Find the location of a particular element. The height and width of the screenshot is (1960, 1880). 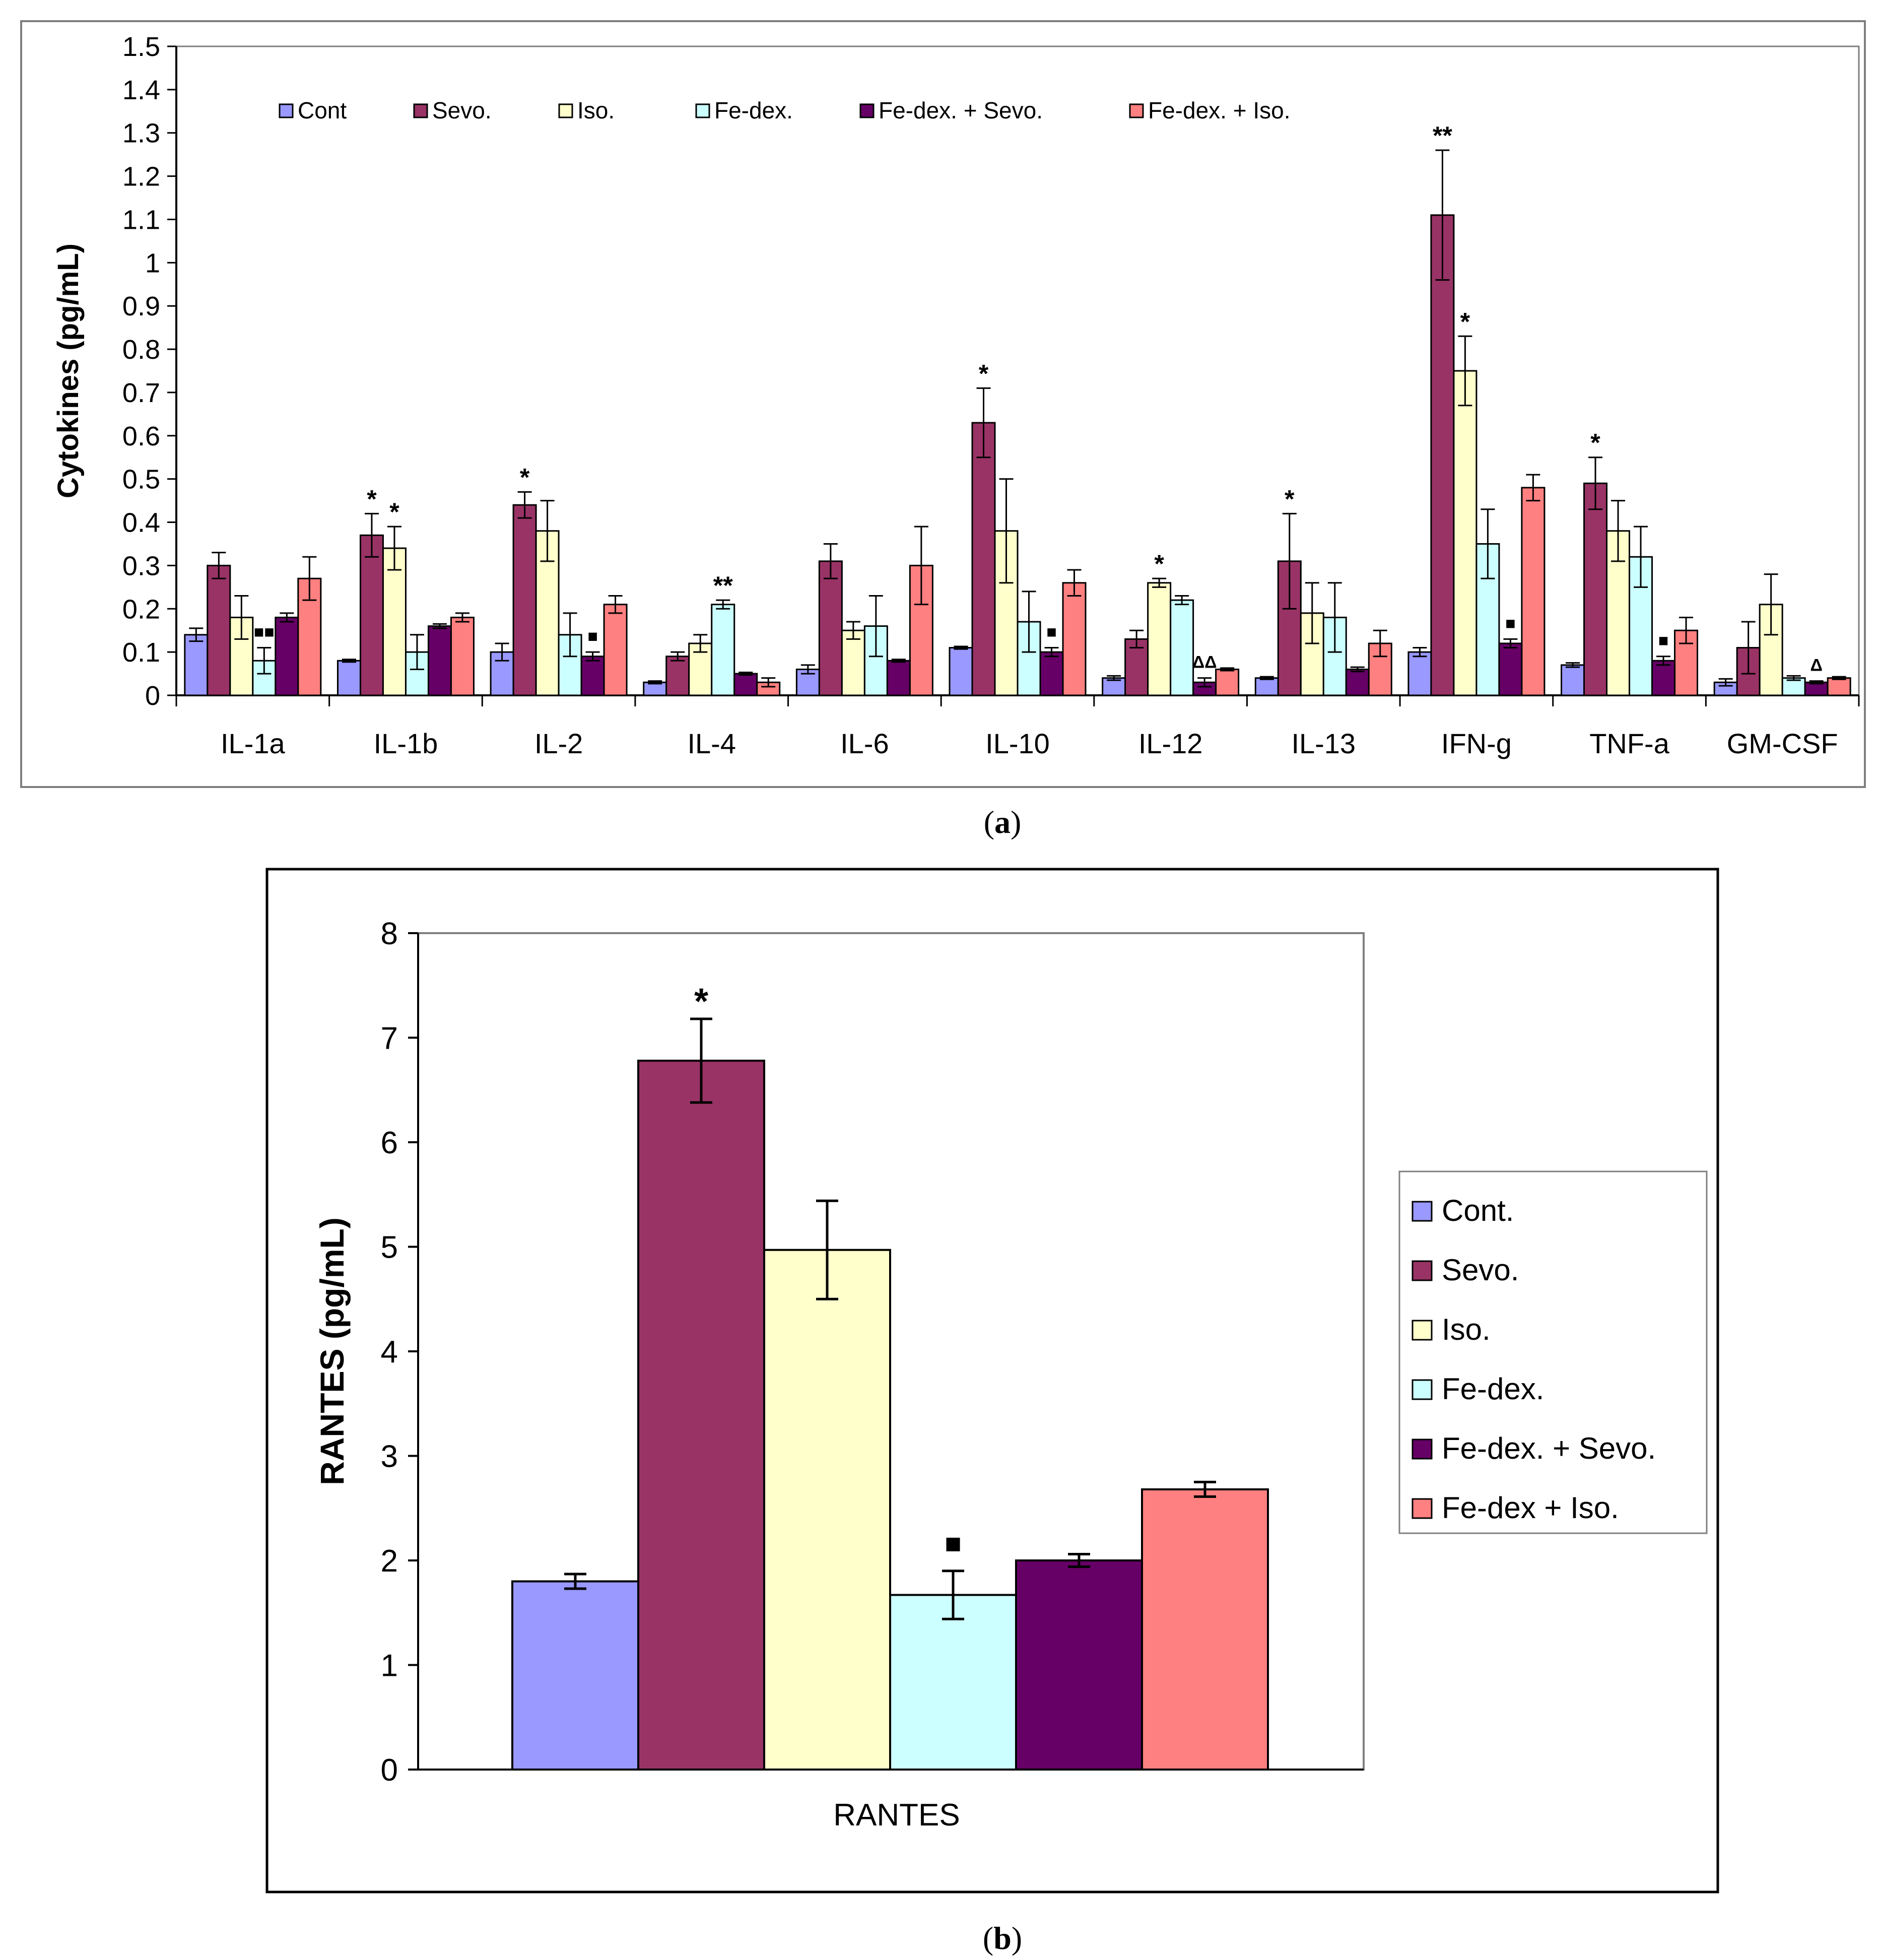

significance-marker: ΔΔ is located at coordinates (1204, 662).